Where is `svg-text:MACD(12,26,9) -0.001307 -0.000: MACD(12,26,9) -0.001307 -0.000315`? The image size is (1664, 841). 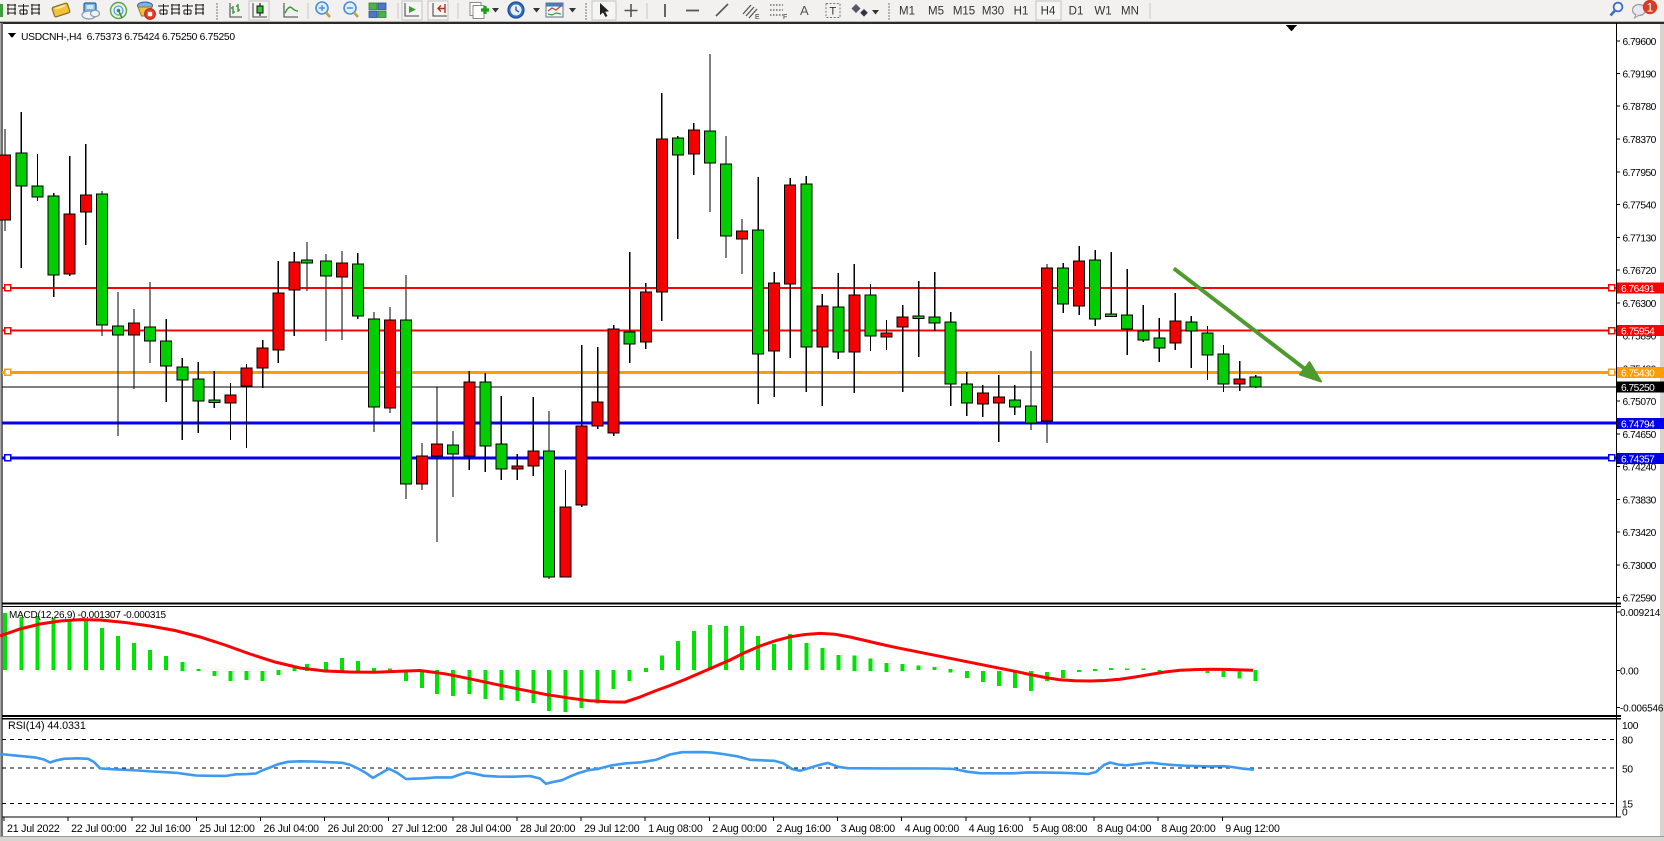 svg-text:MACD(12,26,9) -0.001307 -0.000: MACD(12,26,9) -0.001307 -0.000315 is located at coordinates (88, 615).